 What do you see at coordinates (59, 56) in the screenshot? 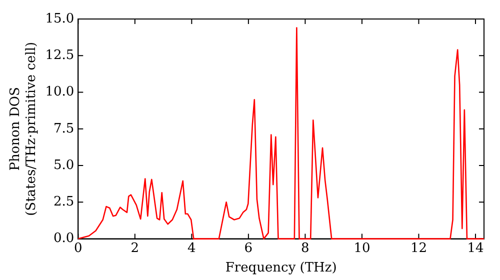
I see `y-tick-label: 12.5` at bounding box center [59, 56].